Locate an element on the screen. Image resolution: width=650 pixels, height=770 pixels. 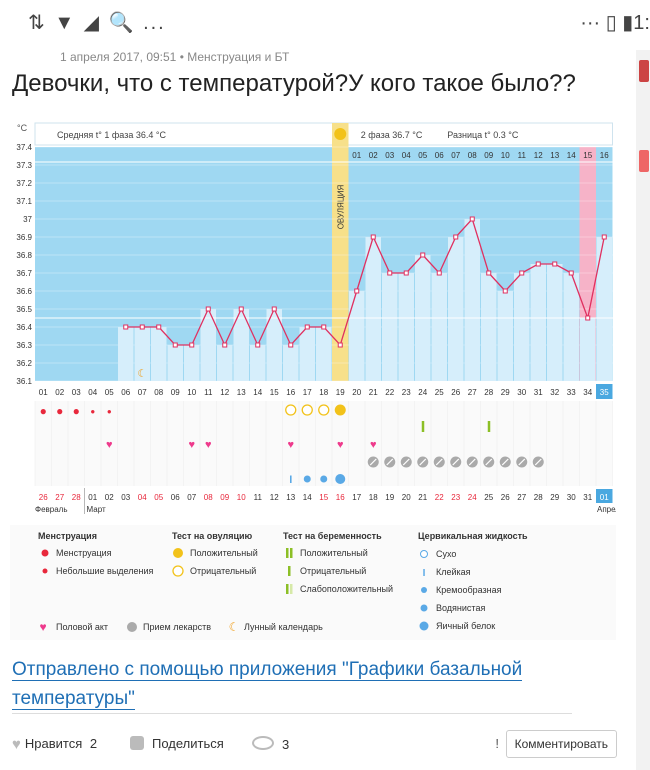
calendar-date-label: 13 is located at coordinates (290, 497).